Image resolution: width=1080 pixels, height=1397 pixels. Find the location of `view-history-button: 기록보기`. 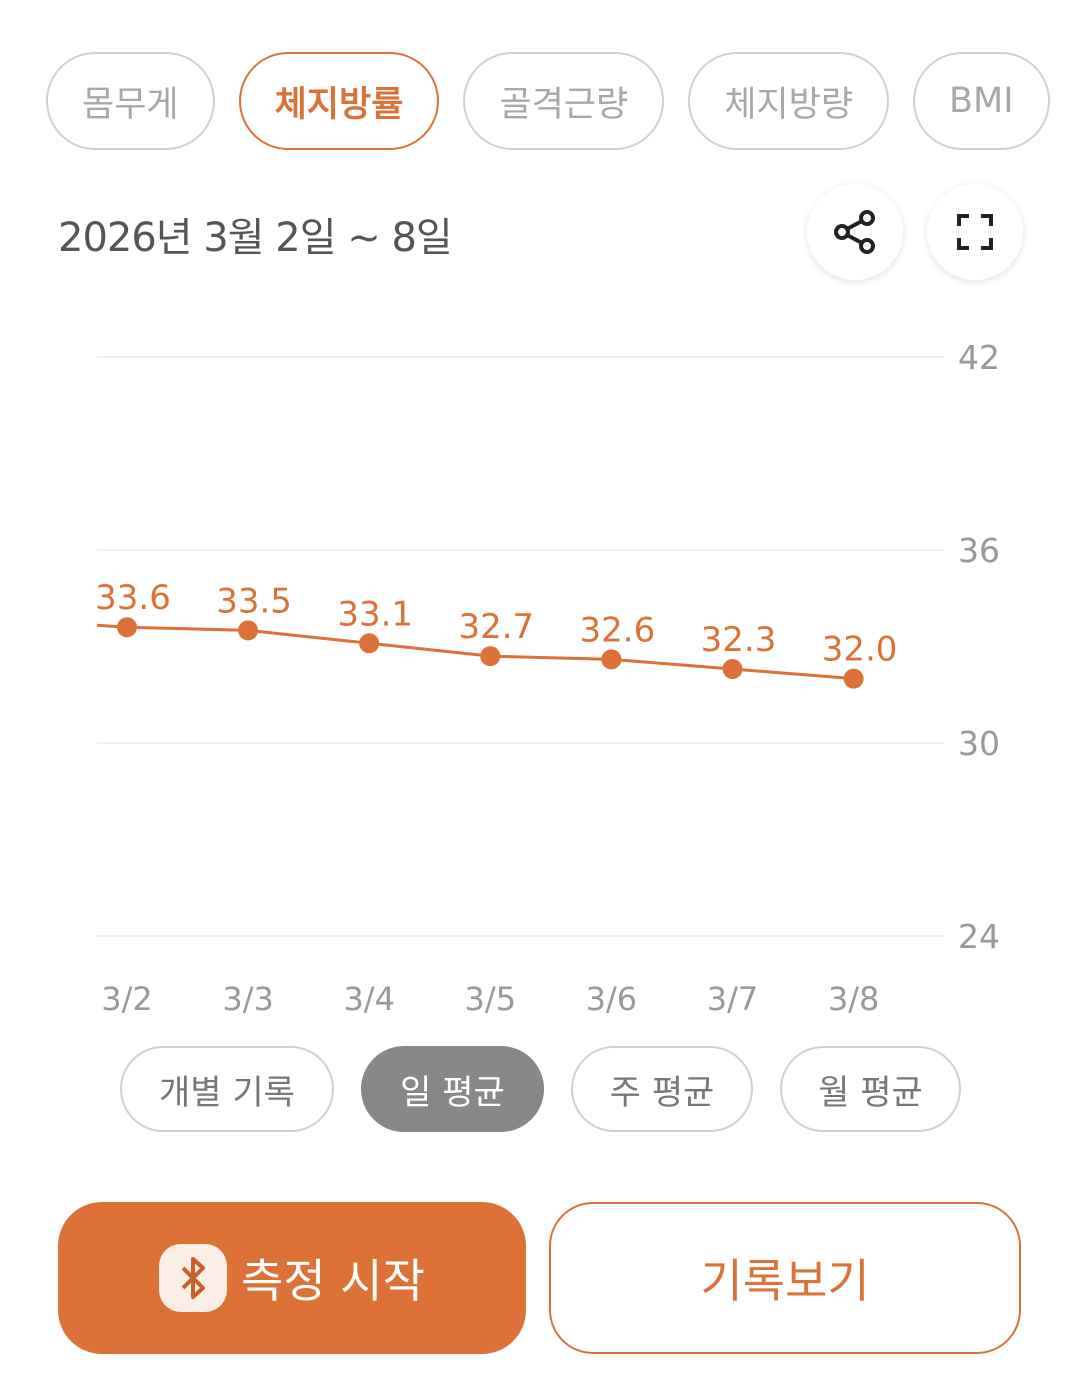

view-history-button: 기록보기 is located at coordinates (785, 1278).